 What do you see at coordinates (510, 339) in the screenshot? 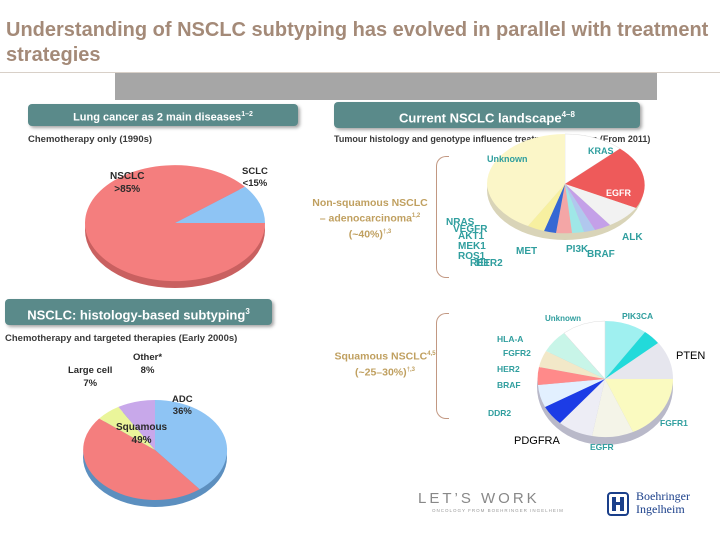
I see `sq-label-hla-a: HLA-A` at bounding box center [510, 339].